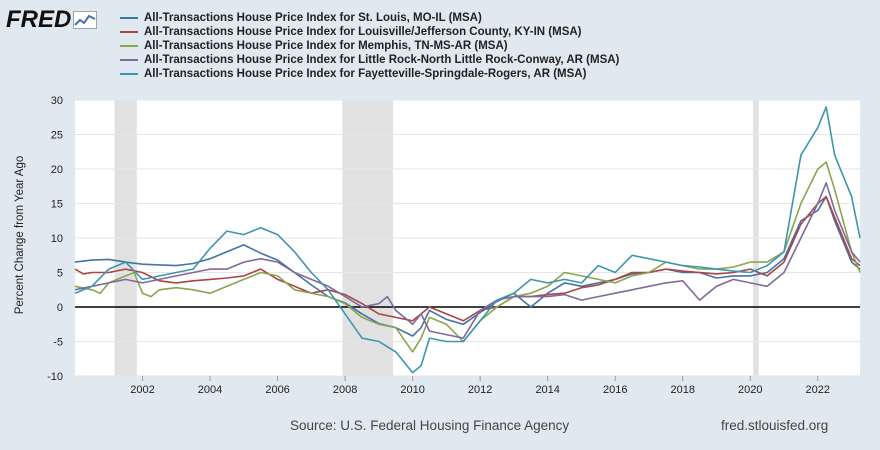 The width and height of the screenshot is (880, 450). I want to click on y-tick-label: 10, so click(57, 239).